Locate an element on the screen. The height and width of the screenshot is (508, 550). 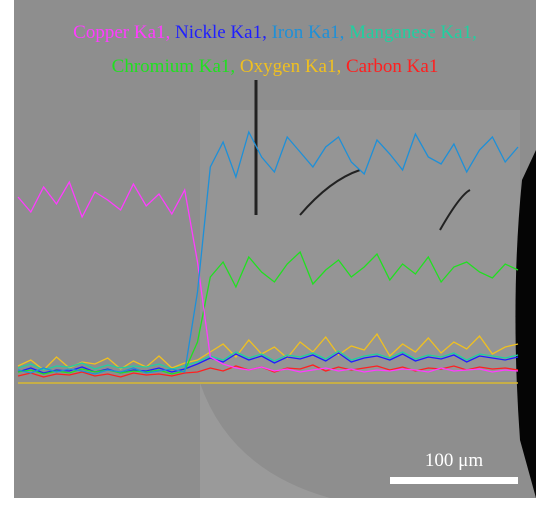
scale-bar is located at coordinates (454, 480).